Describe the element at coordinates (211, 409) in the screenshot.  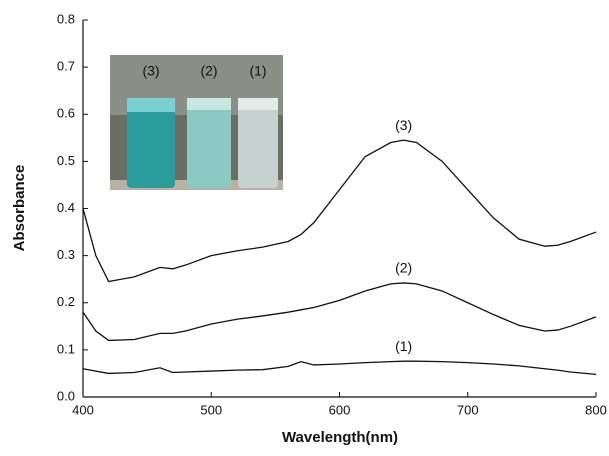
I see `x-tick-label: 500` at that location.